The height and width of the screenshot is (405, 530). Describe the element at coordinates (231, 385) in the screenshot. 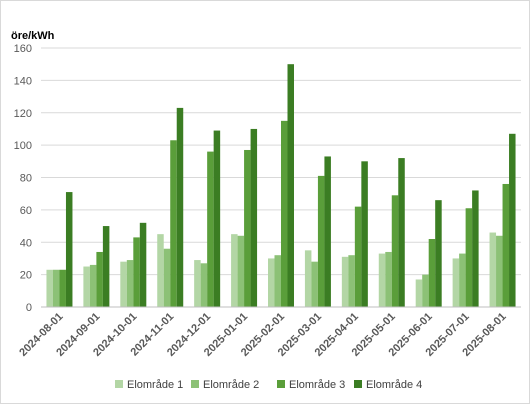

I see `legend-label: Elområde 2` at that location.